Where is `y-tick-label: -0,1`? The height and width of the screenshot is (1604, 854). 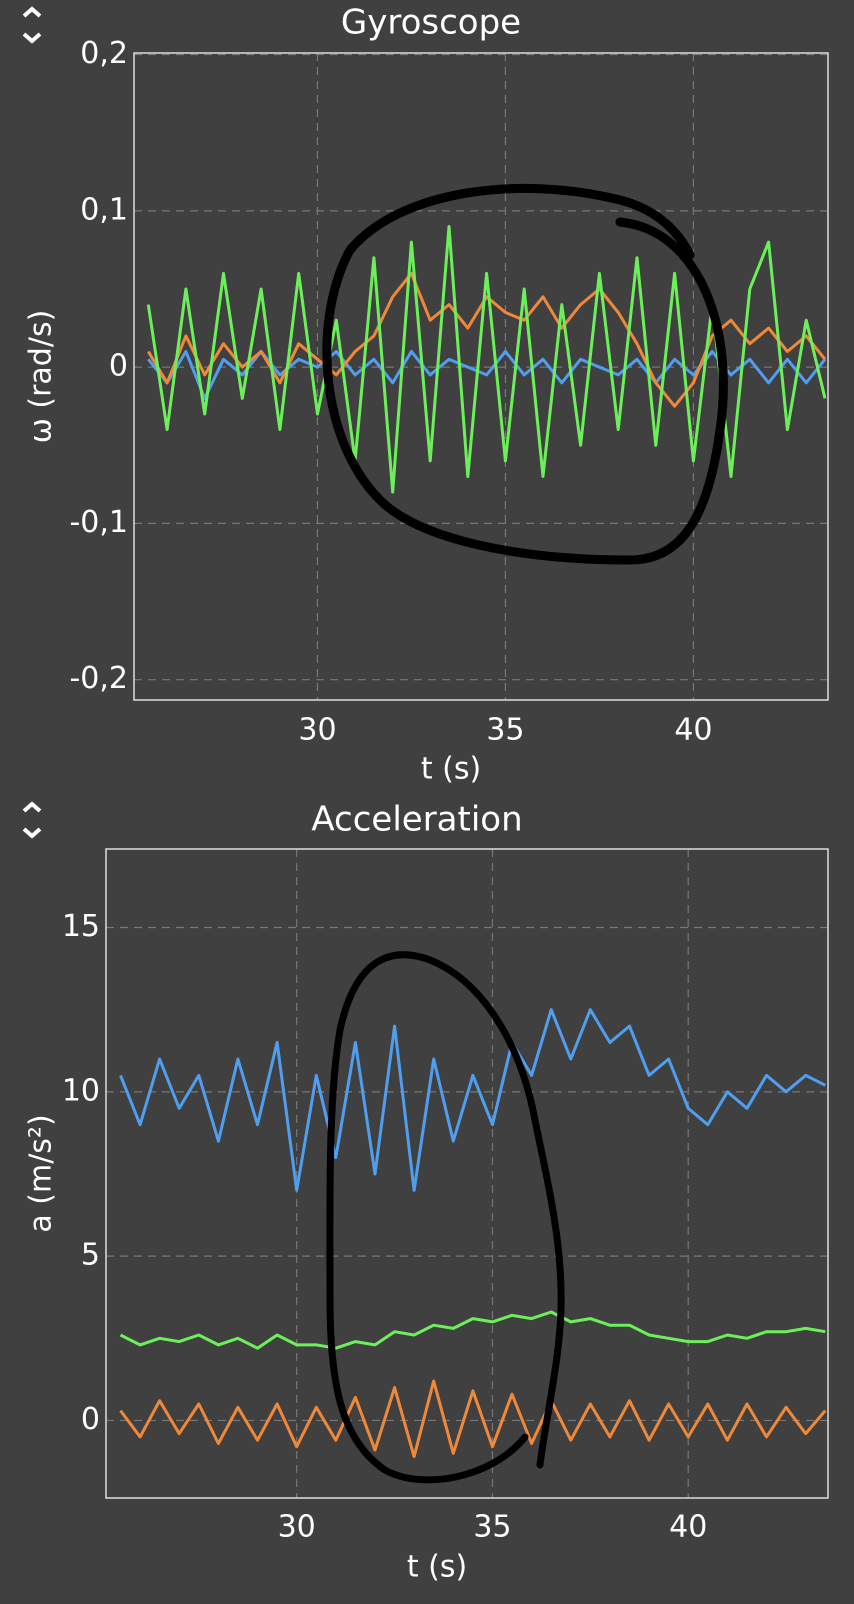
y-tick-label: -0,1 is located at coordinates (98, 522).